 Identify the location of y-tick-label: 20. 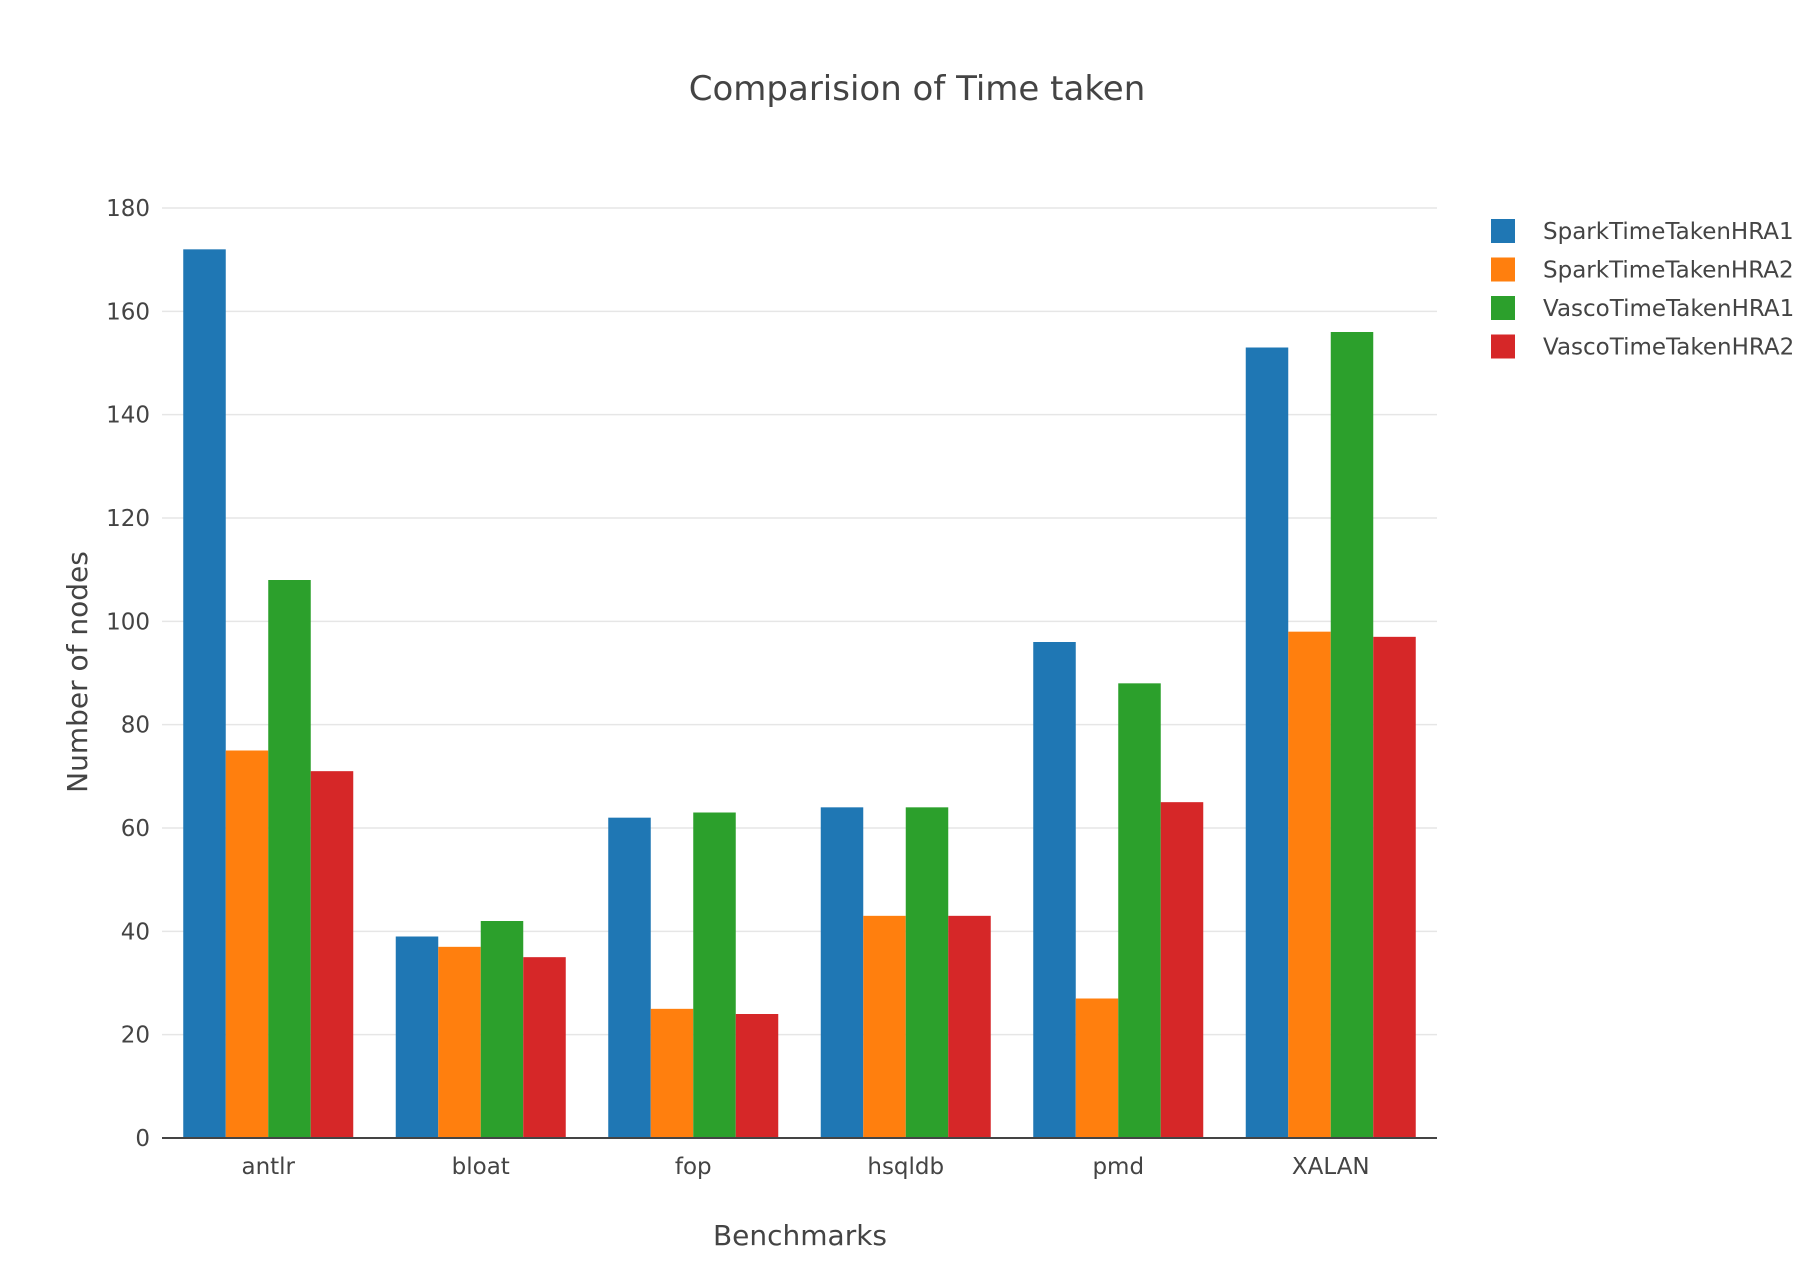
(135, 1036).